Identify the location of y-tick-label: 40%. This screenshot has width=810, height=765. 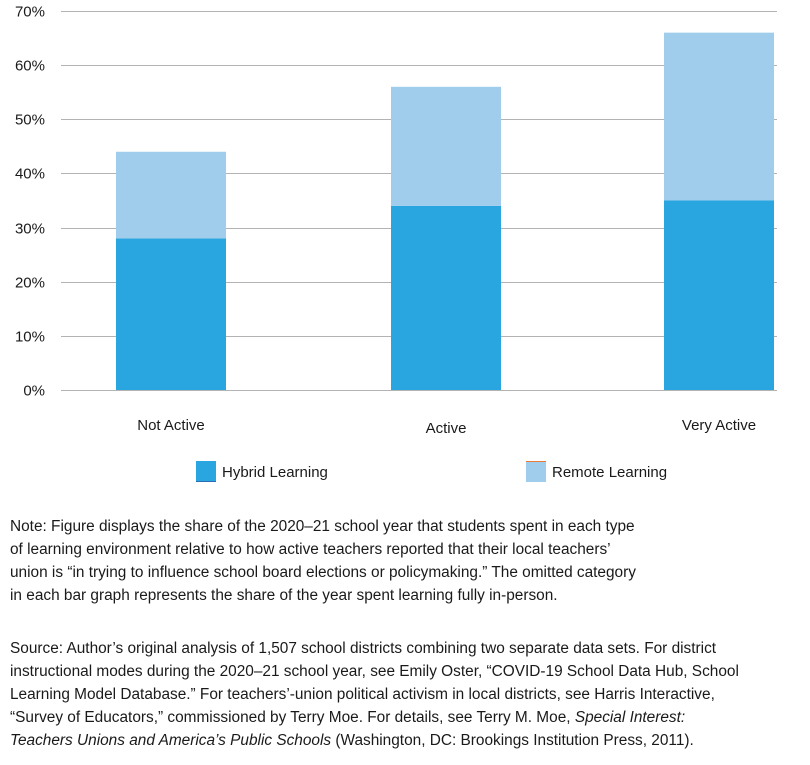
(30, 174).